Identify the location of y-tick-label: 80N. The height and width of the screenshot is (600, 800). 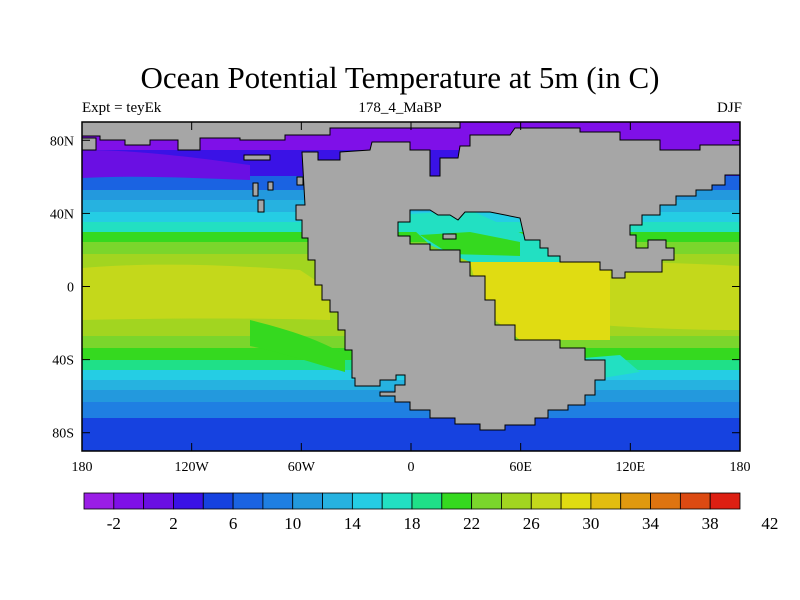
(62, 141).